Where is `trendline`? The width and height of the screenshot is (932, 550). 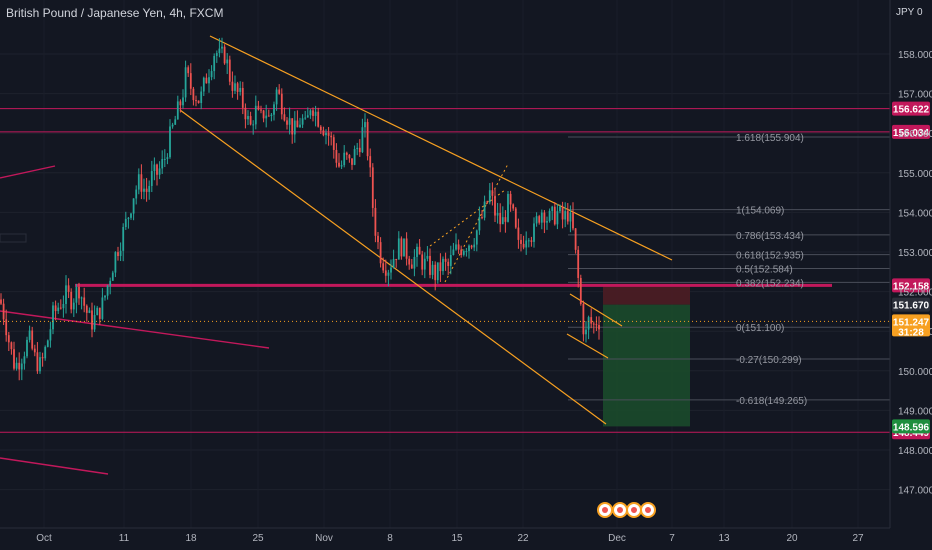
trendline is located at coordinates (596, 310).